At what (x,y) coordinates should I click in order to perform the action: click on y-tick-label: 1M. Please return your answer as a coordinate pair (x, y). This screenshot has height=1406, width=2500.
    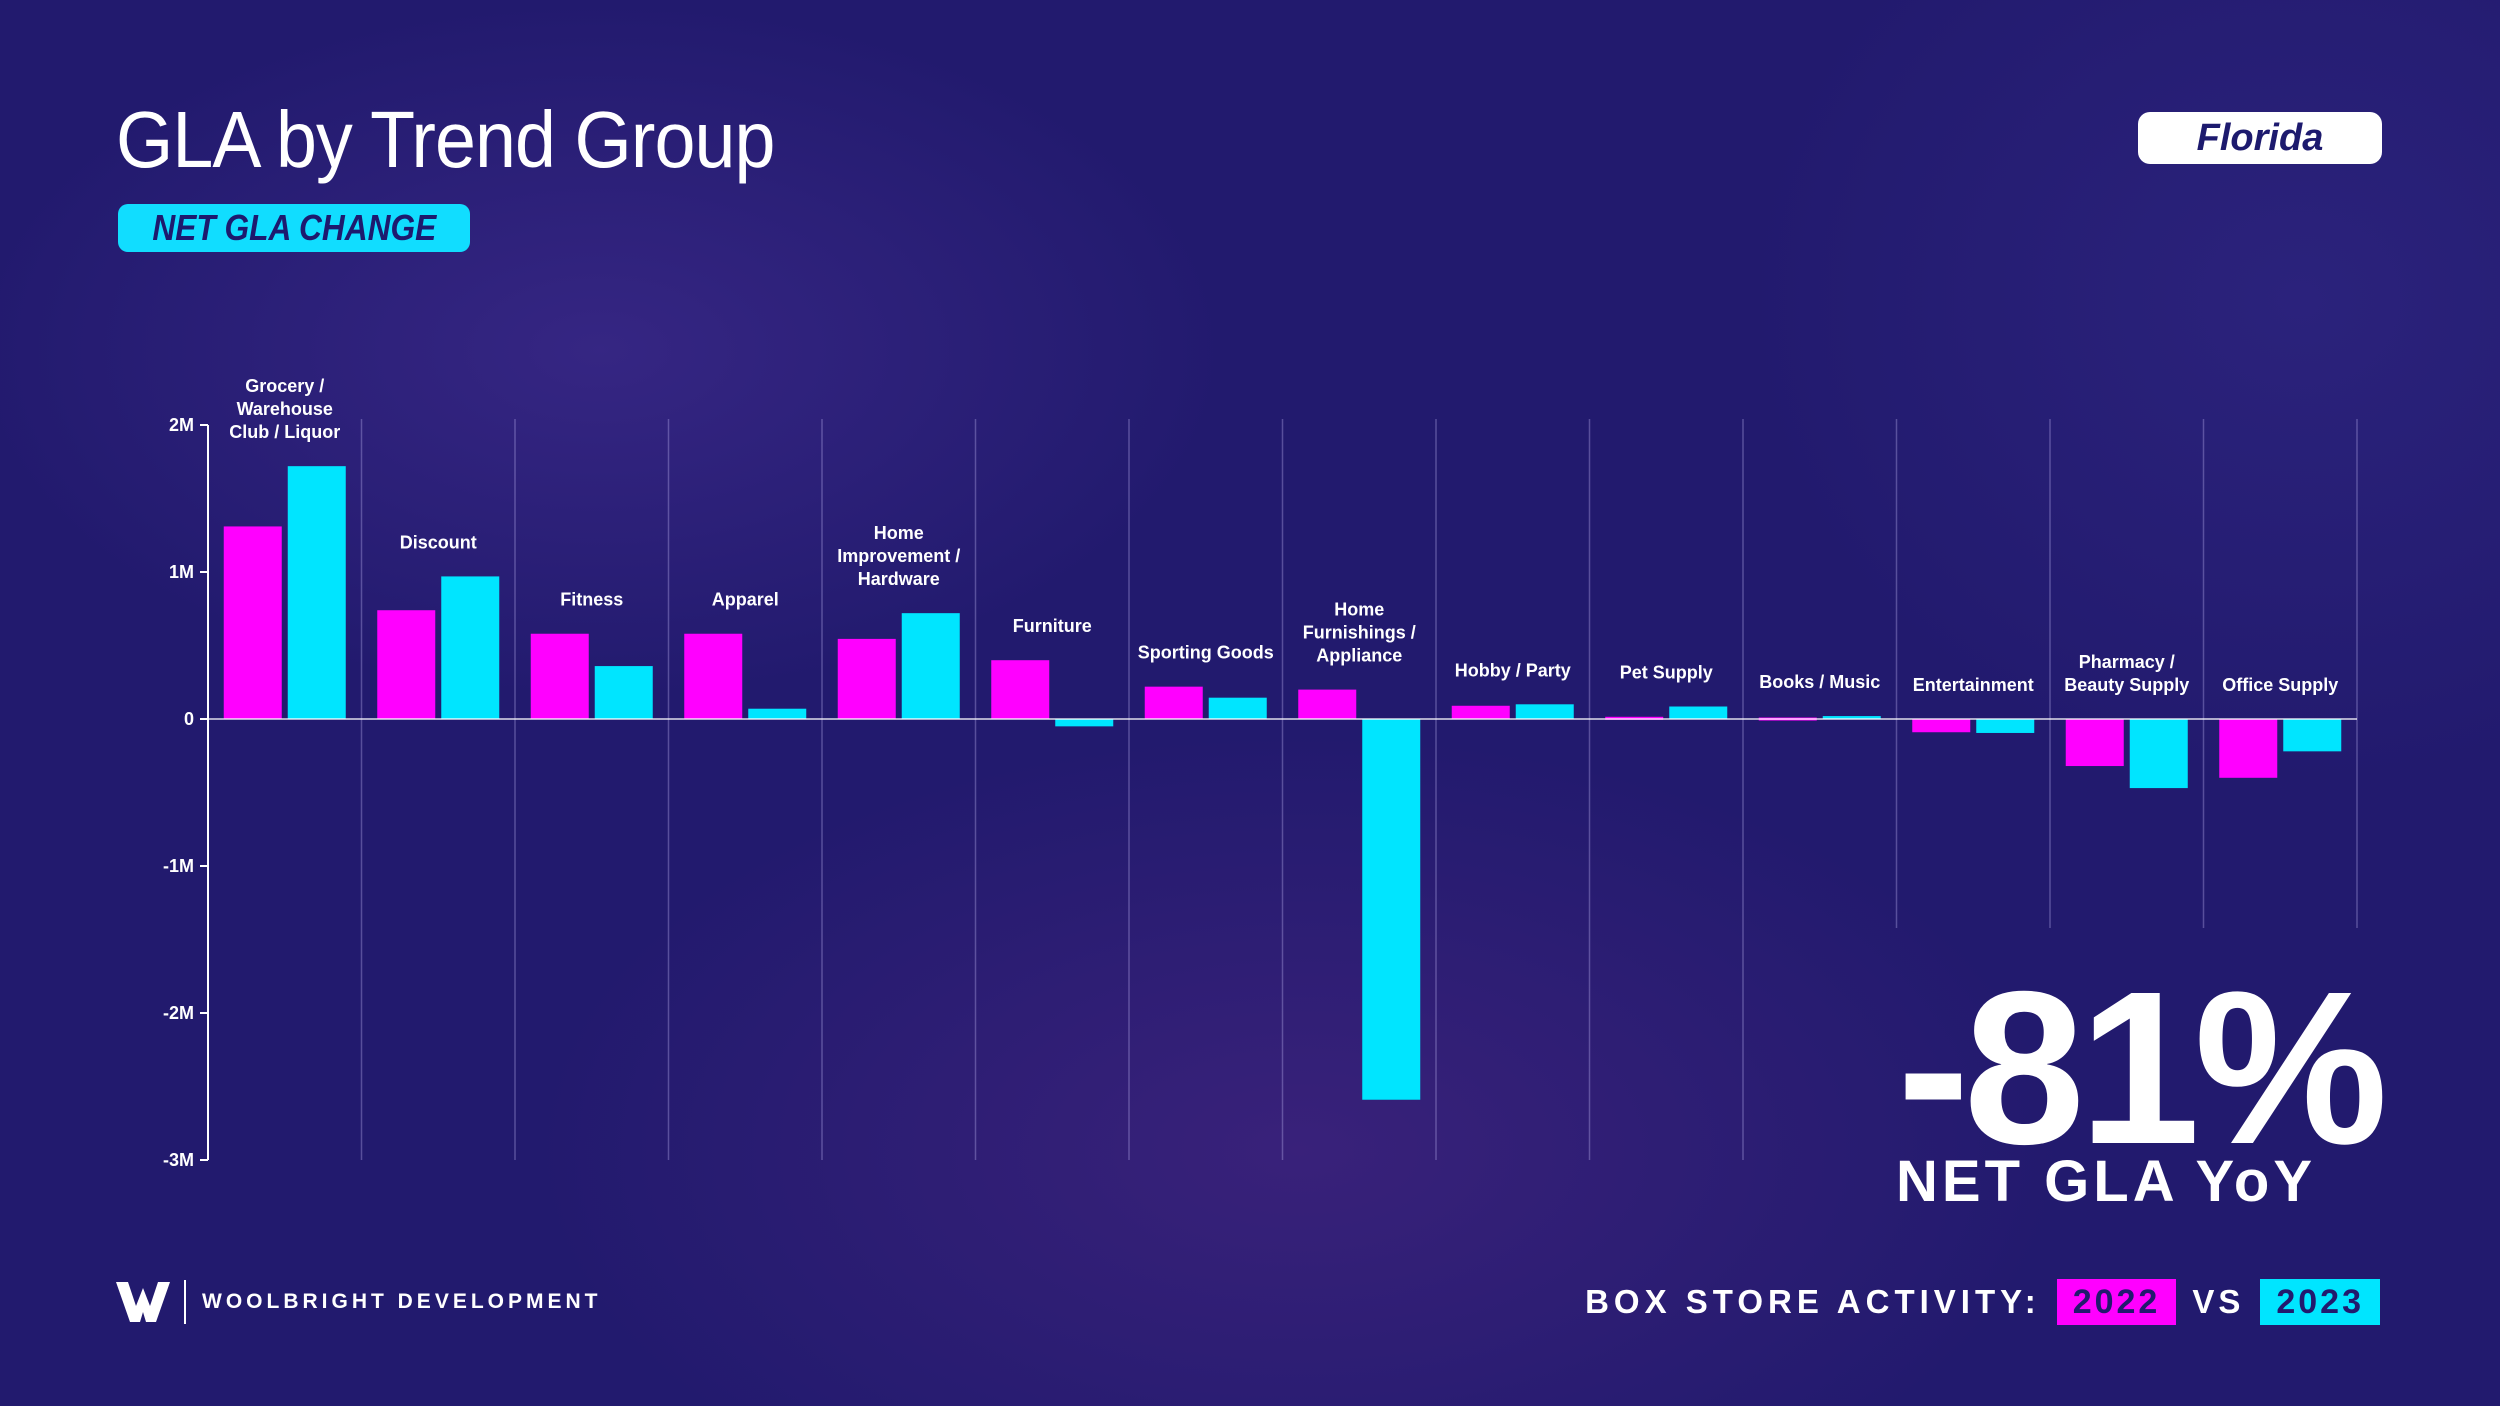
    Looking at the image, I should click on (181, 572).